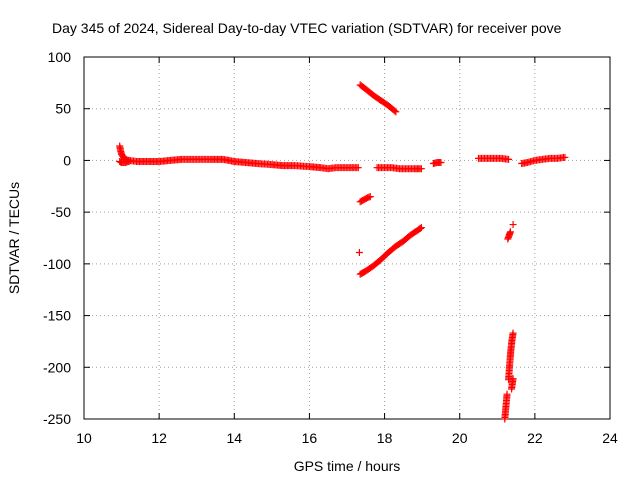  Describe the element at coordinates (57, 419) in the screenshot. I see `y-tick-label: -250` at that location.